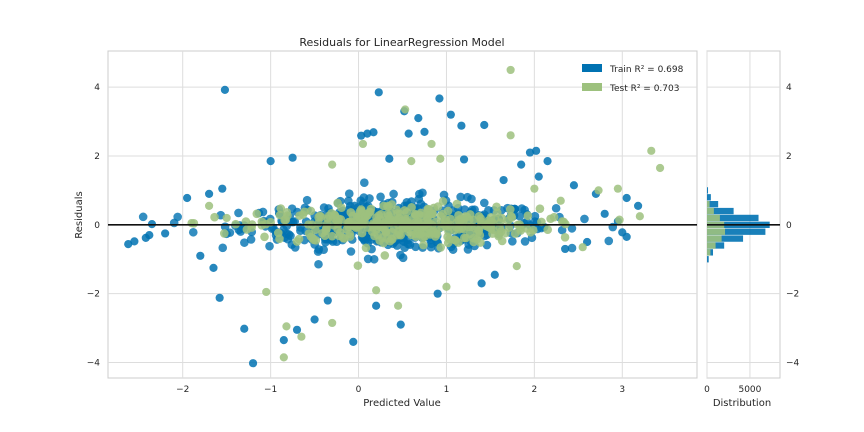 The image size is (864, 432). I want to click on y-tick-label: 2, so click(97, 157).